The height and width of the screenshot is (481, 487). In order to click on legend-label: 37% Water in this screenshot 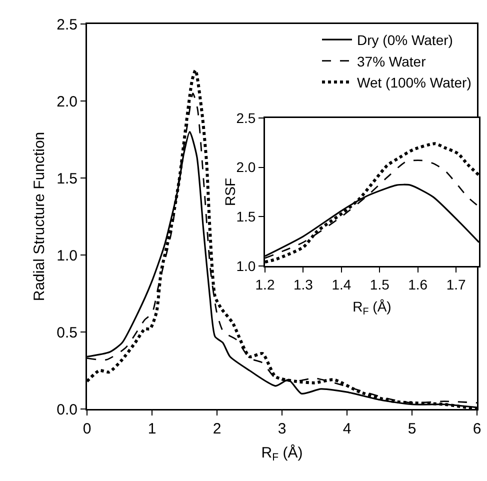, I will do `click(391, 61)`.